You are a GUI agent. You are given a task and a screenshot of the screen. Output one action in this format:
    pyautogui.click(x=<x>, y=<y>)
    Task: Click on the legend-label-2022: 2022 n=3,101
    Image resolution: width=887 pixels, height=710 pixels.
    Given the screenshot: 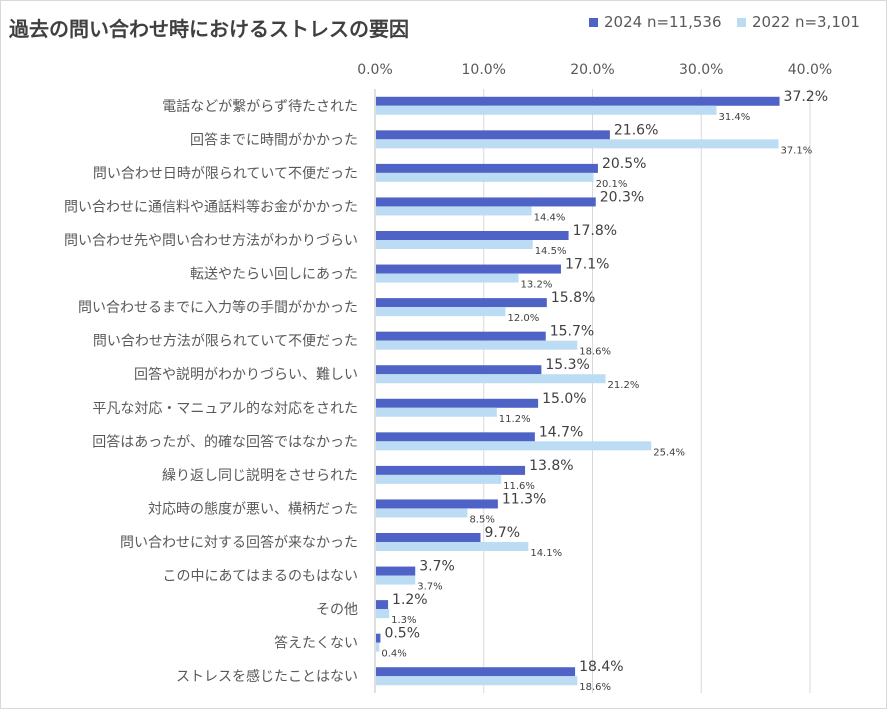 What is the action you would take?
    pyautogui.click(x=806, y=22)
    